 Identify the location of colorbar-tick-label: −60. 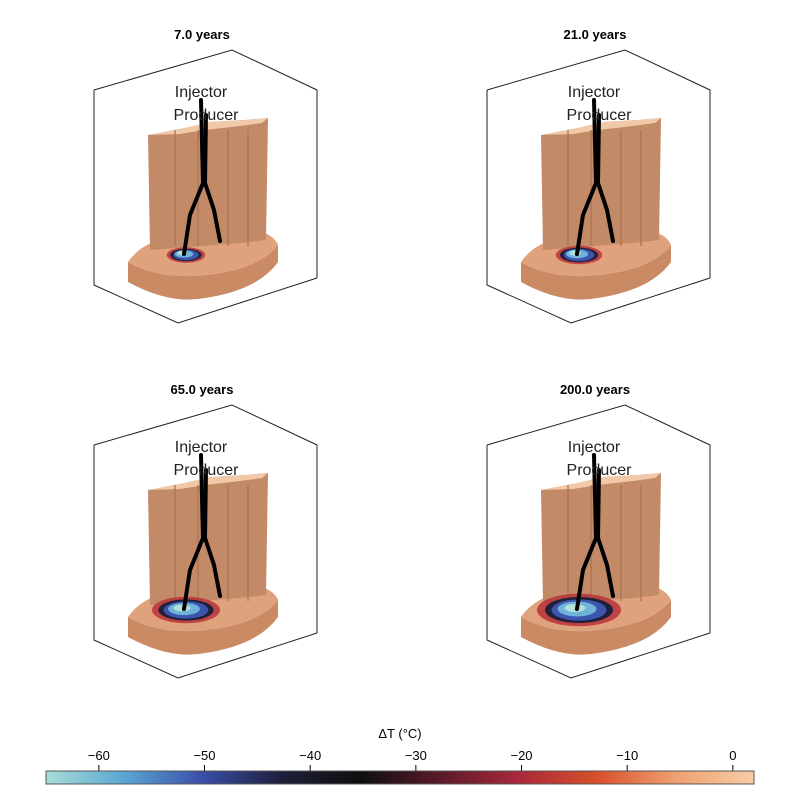
(99, 755).